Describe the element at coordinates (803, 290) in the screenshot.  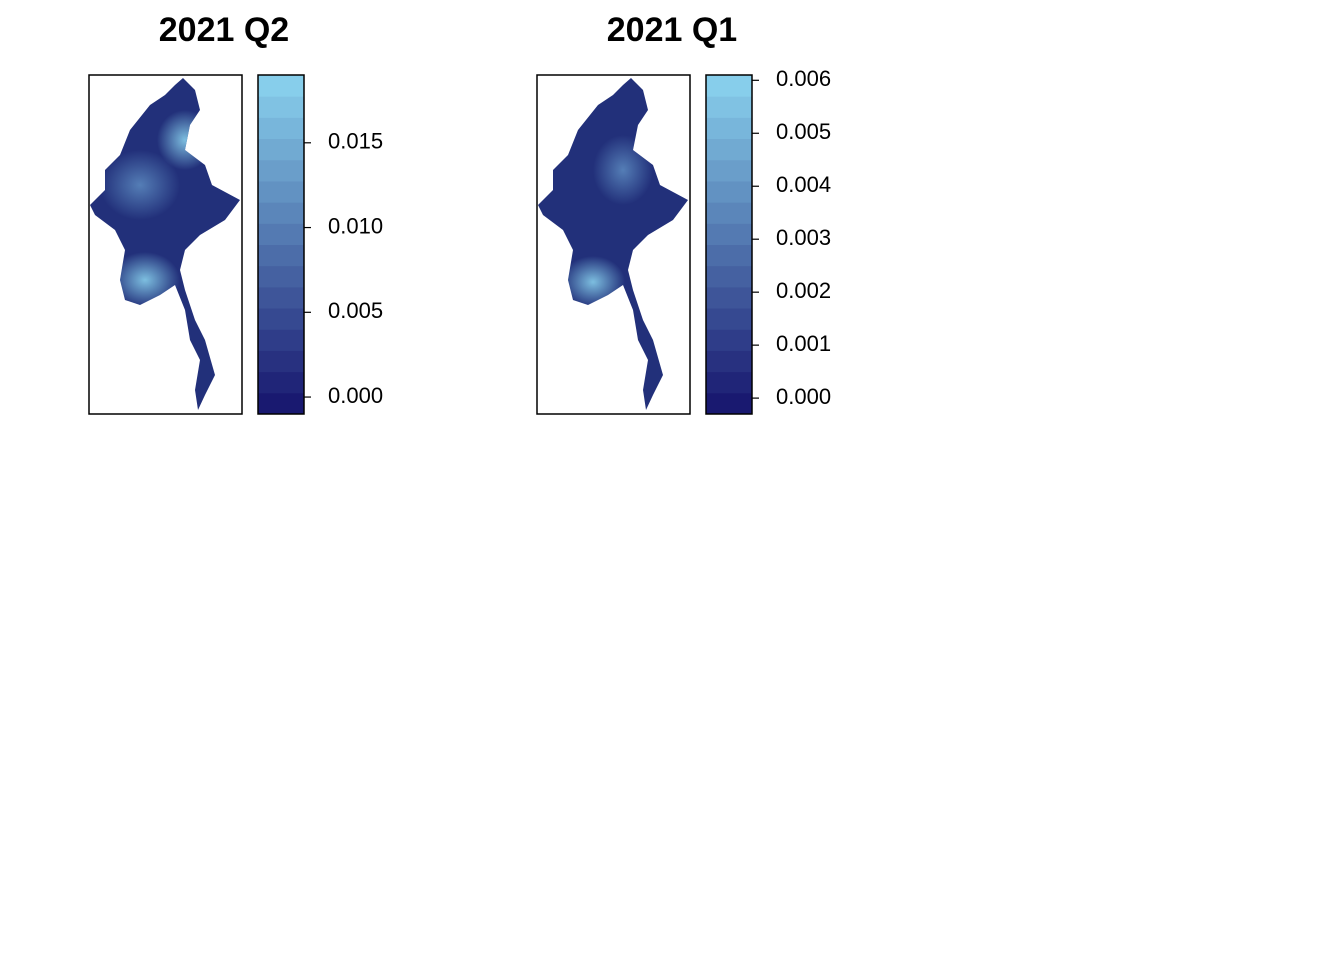
I see `legend-tick-label: 0.002` at that location.